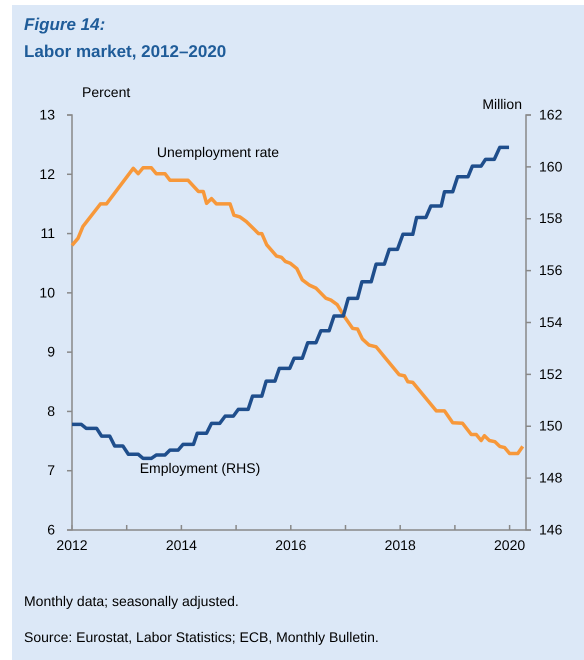 The height and width of the screenshot is (660, 584). Describe the element at coordinates (51, 529) in the screenshot. I see `y-tick-label: 6` at that location.